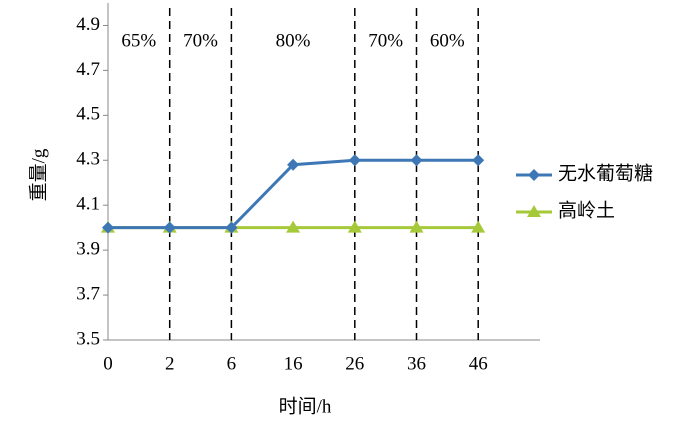 The height and width of the screenshot is (422, 700). Describe the element at coordinates (88, 69) in the screenshot. I see `y-tick-label: 4.7` at that location.